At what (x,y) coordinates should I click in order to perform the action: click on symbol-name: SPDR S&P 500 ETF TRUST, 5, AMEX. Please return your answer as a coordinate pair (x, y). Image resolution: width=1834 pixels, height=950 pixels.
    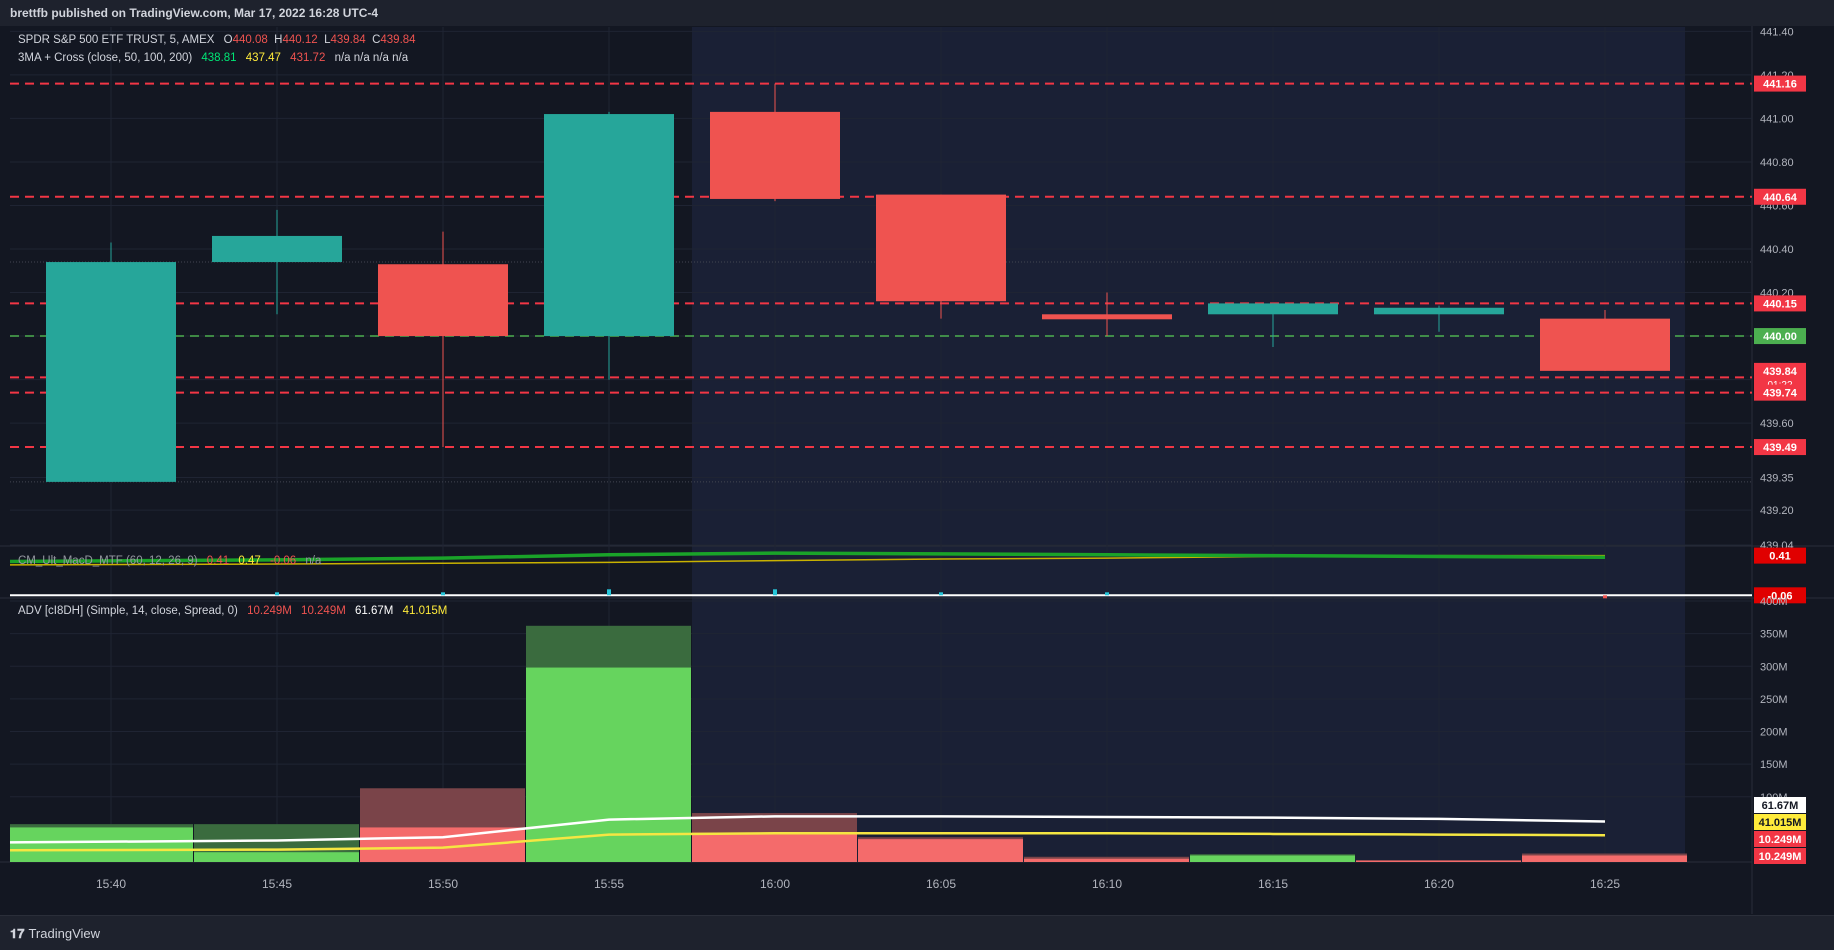
    Looking at the image, I should click on (116, 40).